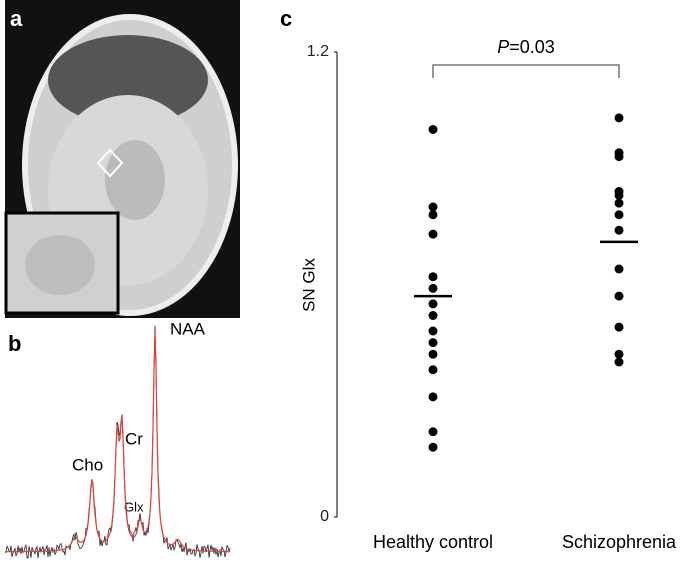 The image size is (700, 578). I want to click on spectrum-noise, so click(117, 442).